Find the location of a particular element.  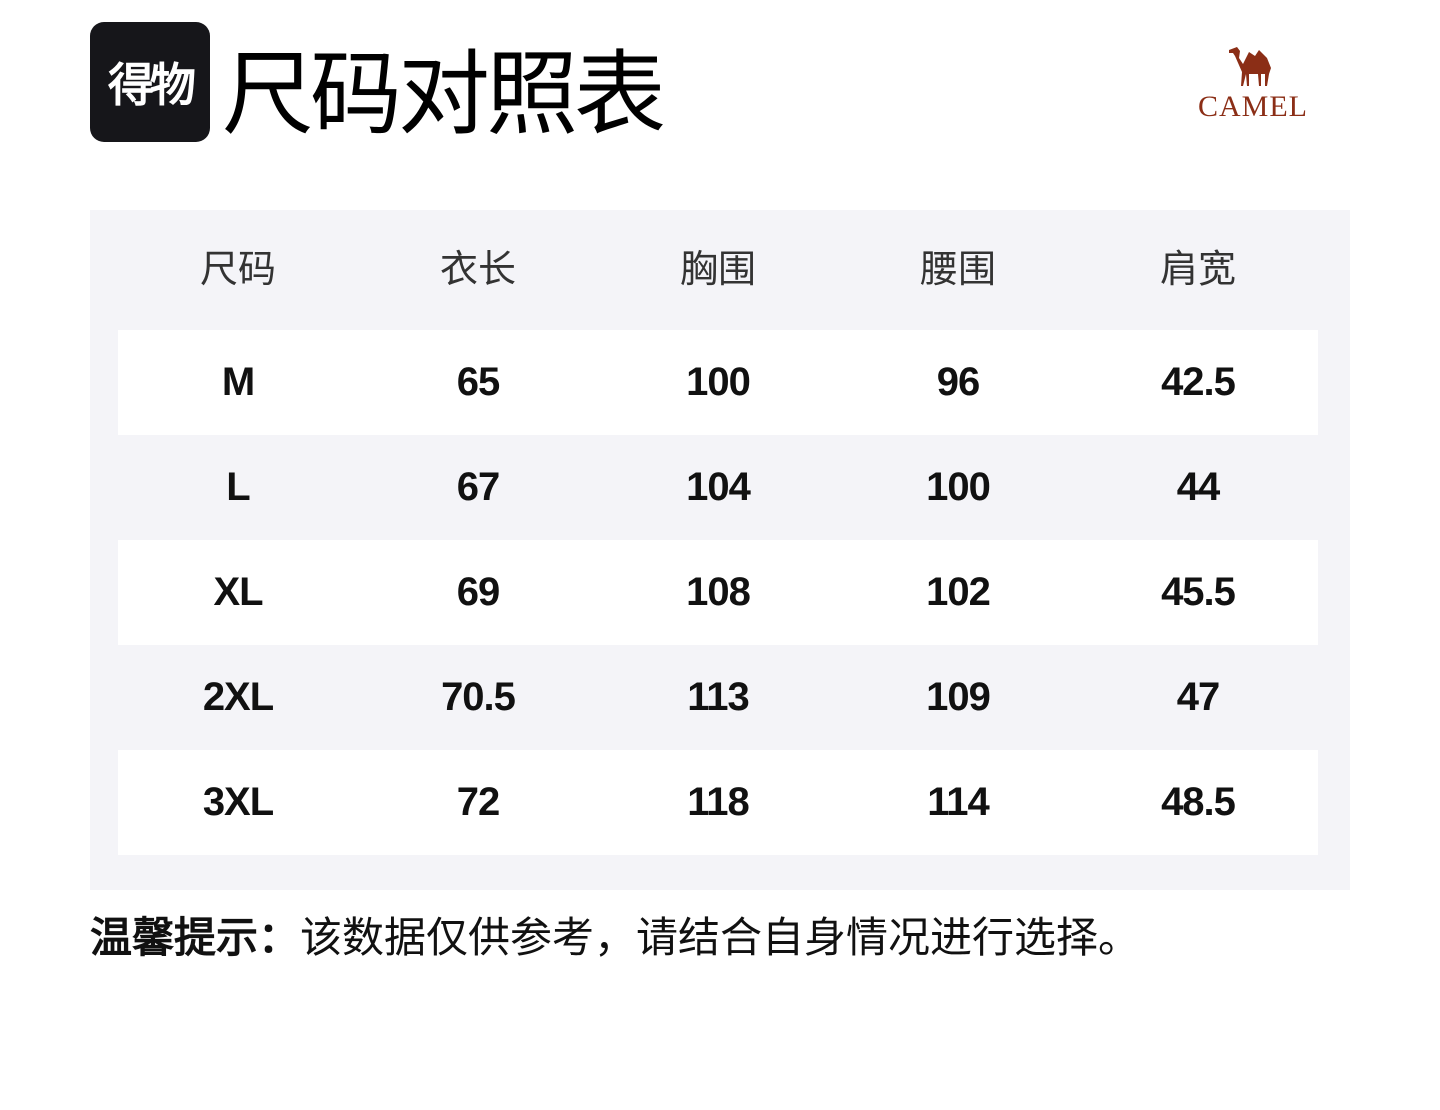

table-cell: 113 is located at coordinates (718, 697).